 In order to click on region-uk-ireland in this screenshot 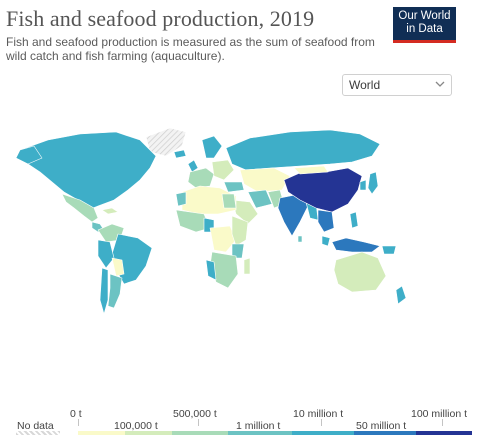, I will do `click(193, 166)`.